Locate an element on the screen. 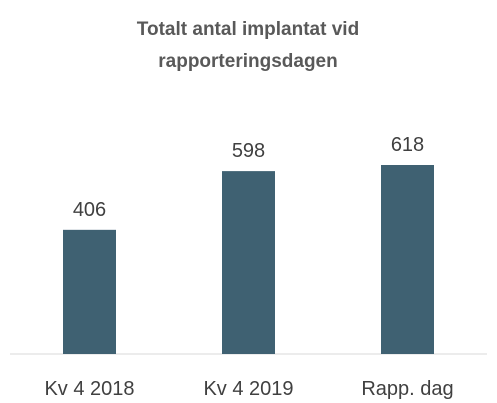 The image size is (497, 403). x-tick-label: Kv 4 2018 is located at coordinates (89, 389).